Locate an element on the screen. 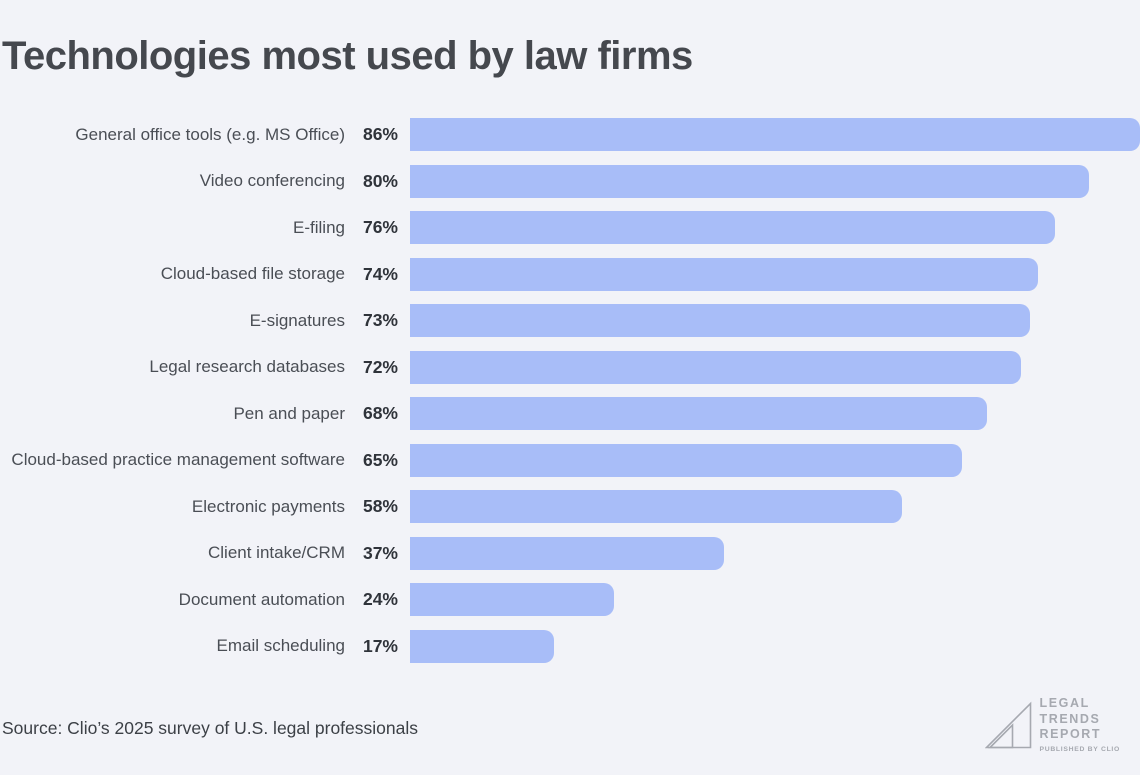  category-label: Client intake/CRM is located at coordinates (276, 552).